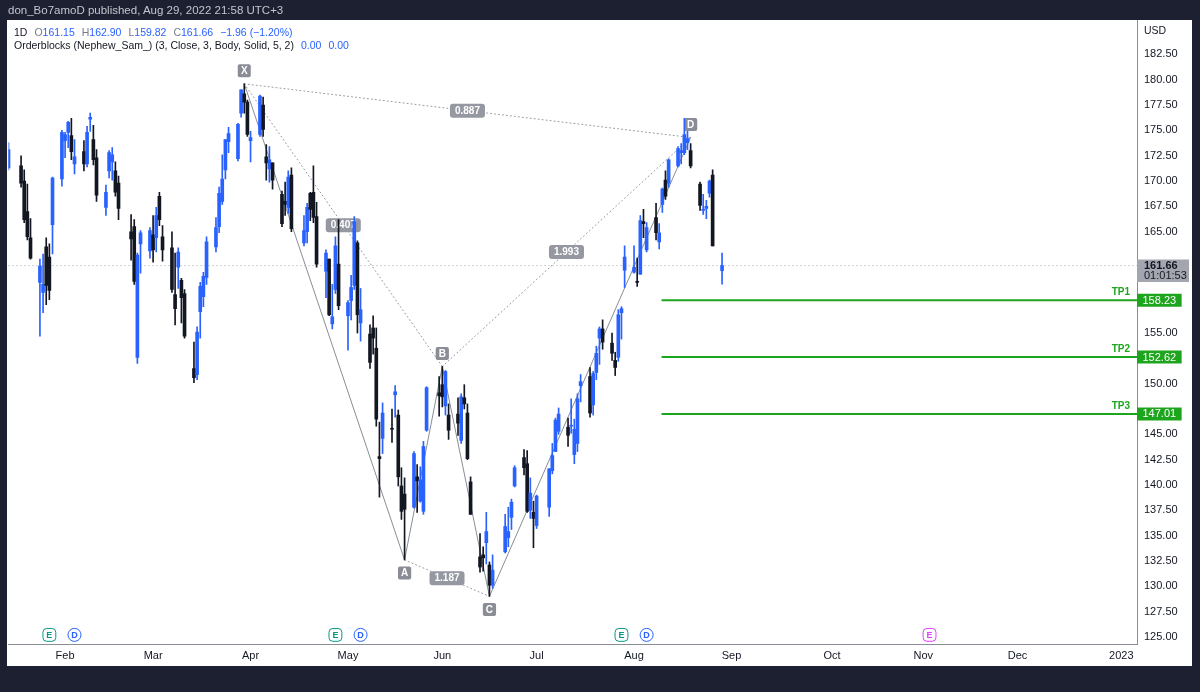  Describe the element at coordinates (1161, 483) in the screenshot. I see `y-tick-label: 140.00` at that location.